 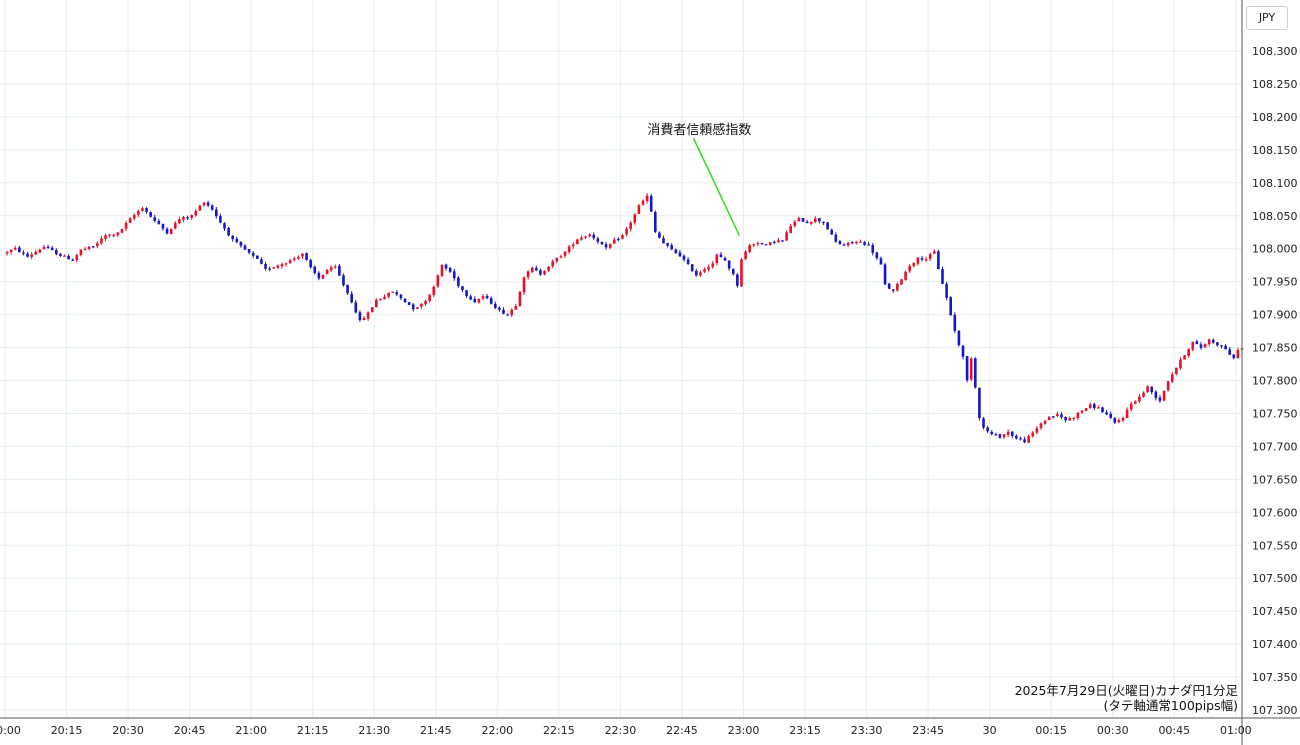 I want to click on time-tick-label: 00:45, so click(x=1174, y=730).